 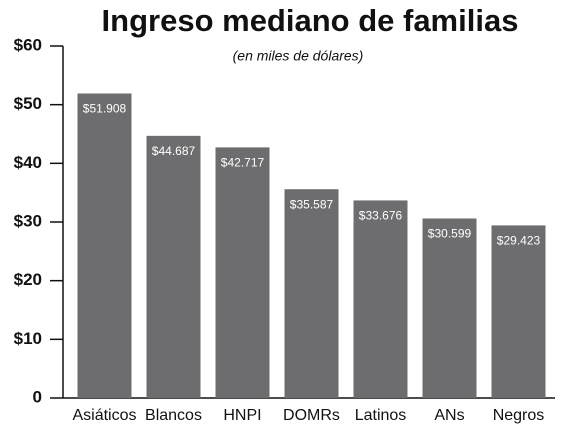 I want to click on x-tick-label: Latinos, so click(x=381, y=415).